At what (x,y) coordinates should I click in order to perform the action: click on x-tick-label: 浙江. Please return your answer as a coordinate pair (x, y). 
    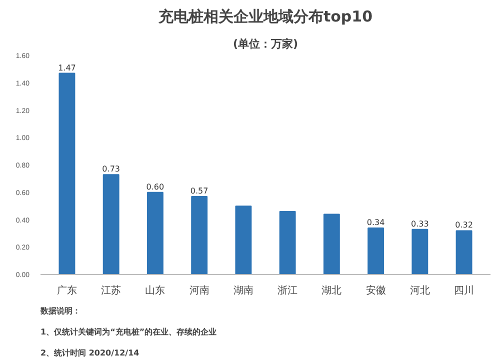
    Looking at the image, I should click on (288, 290).